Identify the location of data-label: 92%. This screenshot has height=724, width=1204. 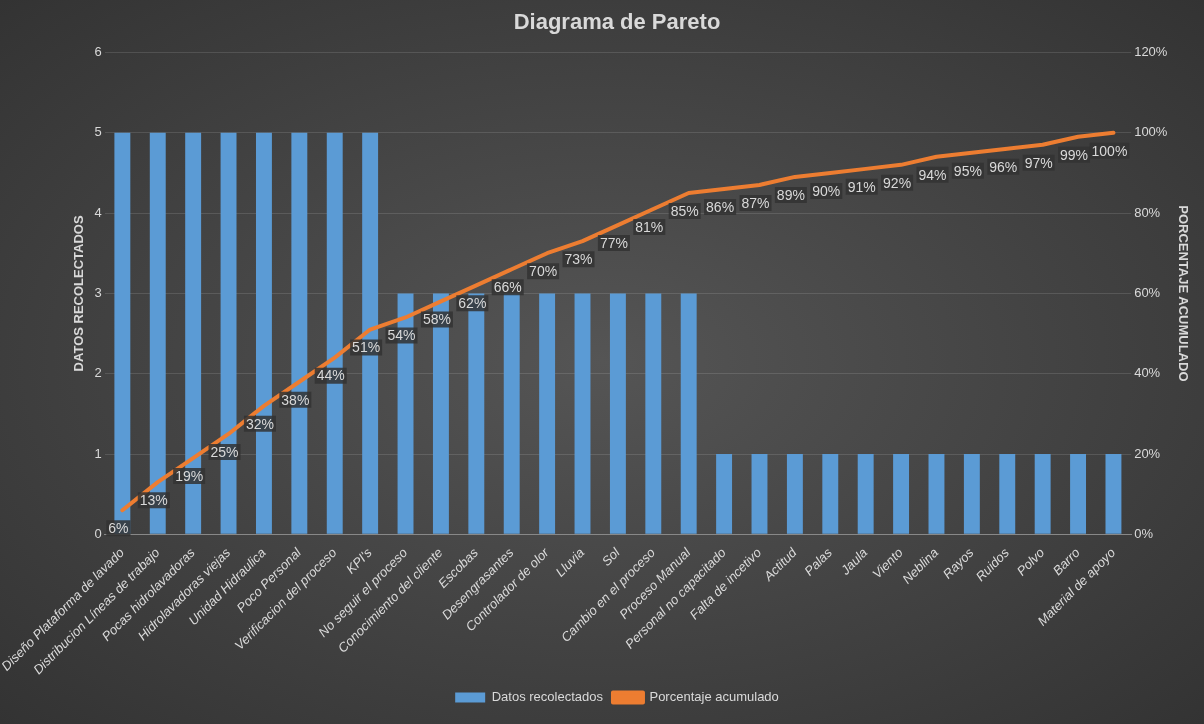
(897, 182).